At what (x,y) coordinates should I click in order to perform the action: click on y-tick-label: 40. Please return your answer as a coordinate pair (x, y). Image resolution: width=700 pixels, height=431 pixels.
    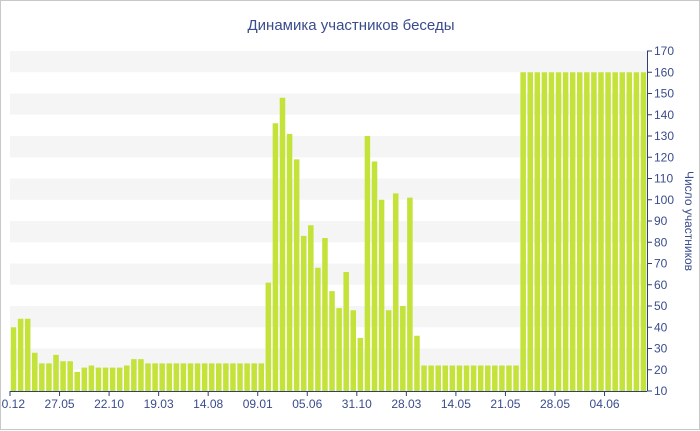
    Looking at the image, I should click on (661, 327).